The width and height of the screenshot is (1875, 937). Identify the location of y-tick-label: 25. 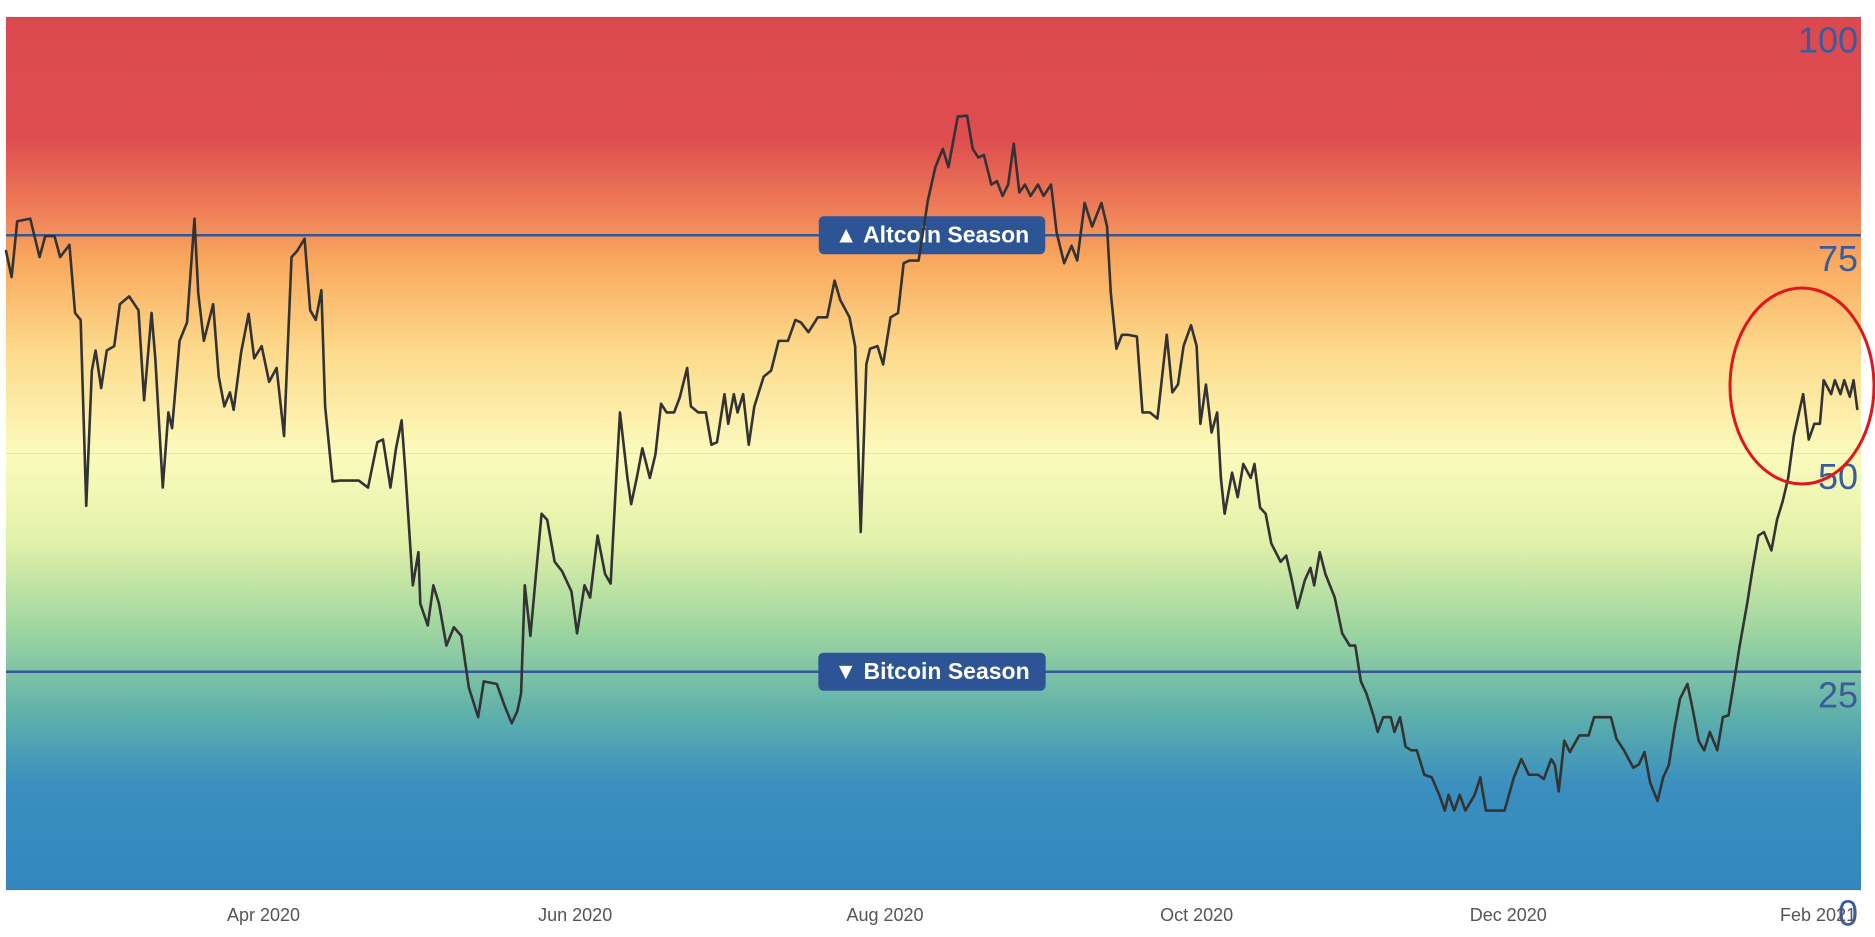
(1838, 694).